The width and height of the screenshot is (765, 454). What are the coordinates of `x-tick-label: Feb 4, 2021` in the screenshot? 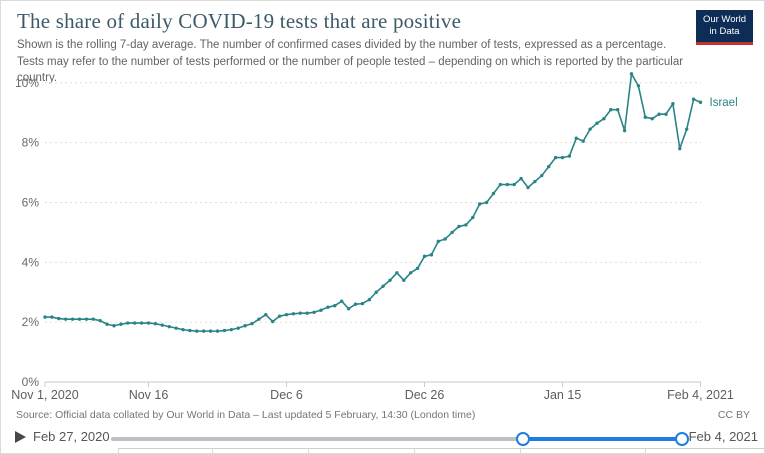 It's located at (700, 395).